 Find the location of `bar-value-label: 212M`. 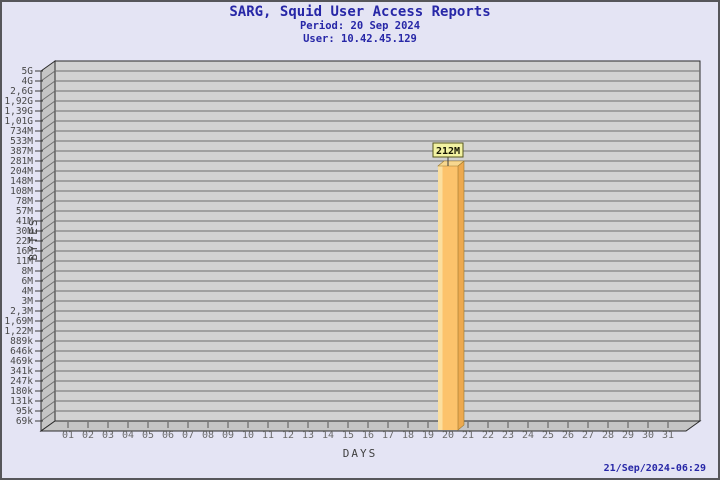

bar-value-label: 212M is located at coordinates (448, 151).